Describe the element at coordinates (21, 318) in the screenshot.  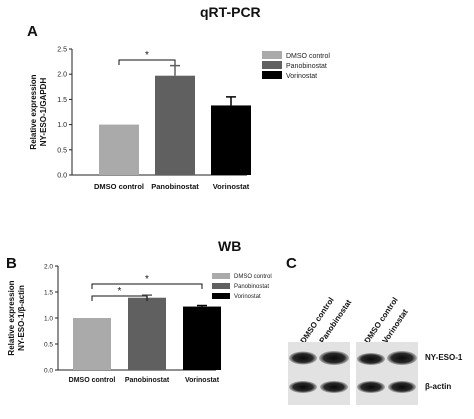
I see `y-axis-label: NY-ESO-1/β-actin` at that location.